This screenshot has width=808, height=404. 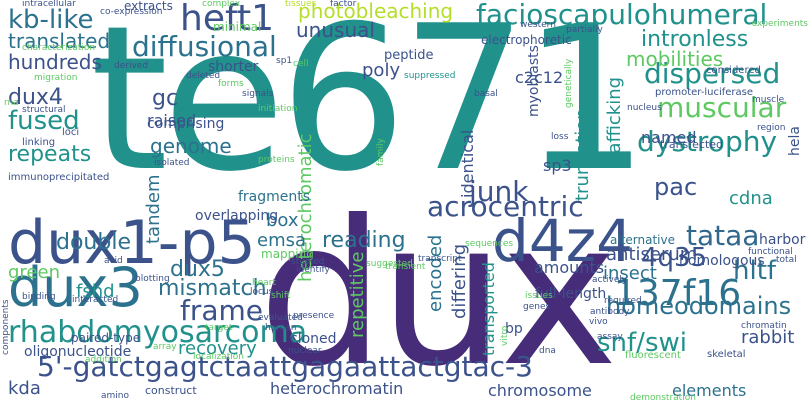 I want to click on word-rabbit: rabbit, so click(x=768, y=337).